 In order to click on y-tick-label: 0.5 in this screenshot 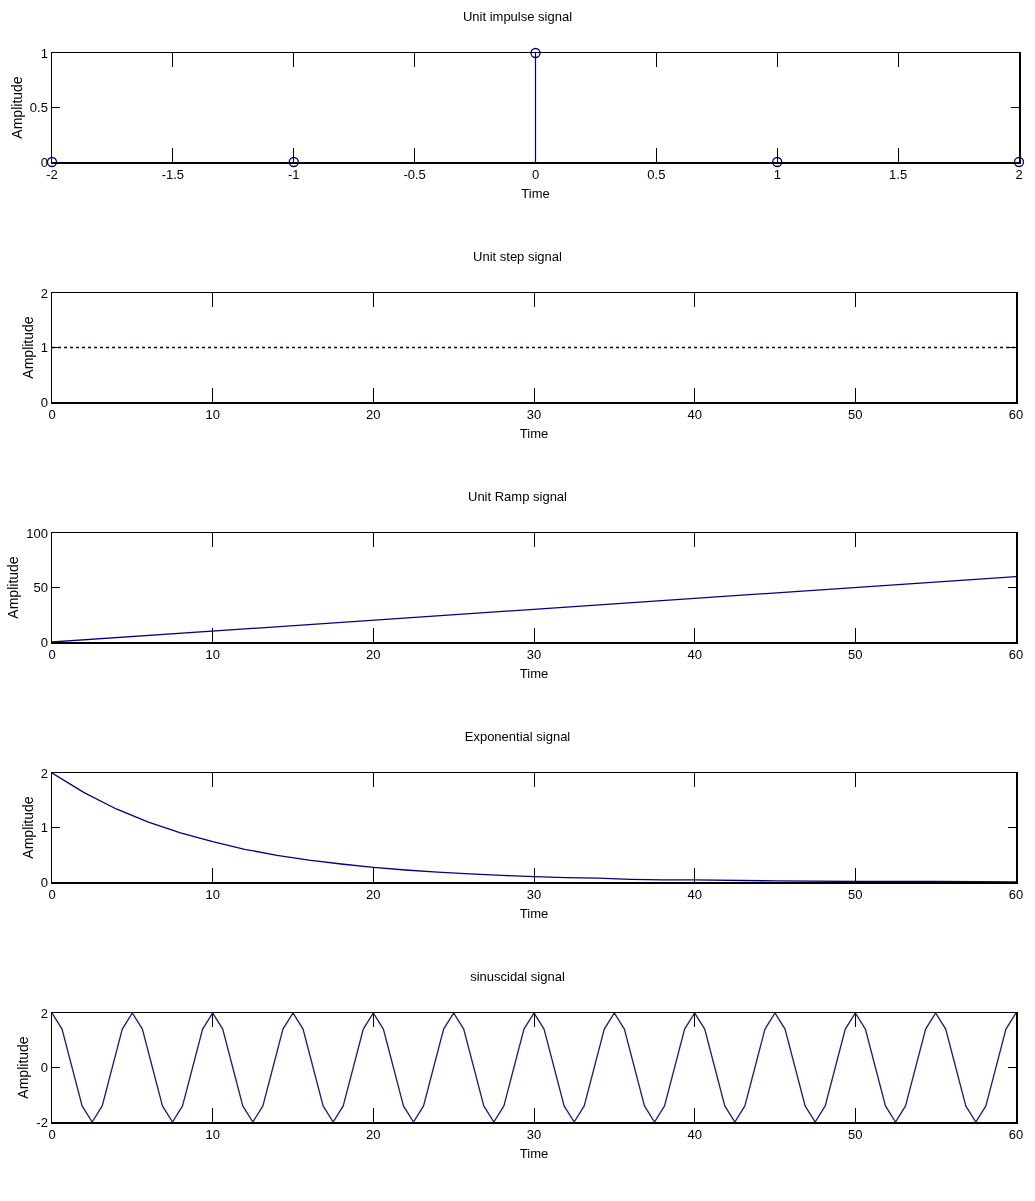, I will do `click(38, 108)`.